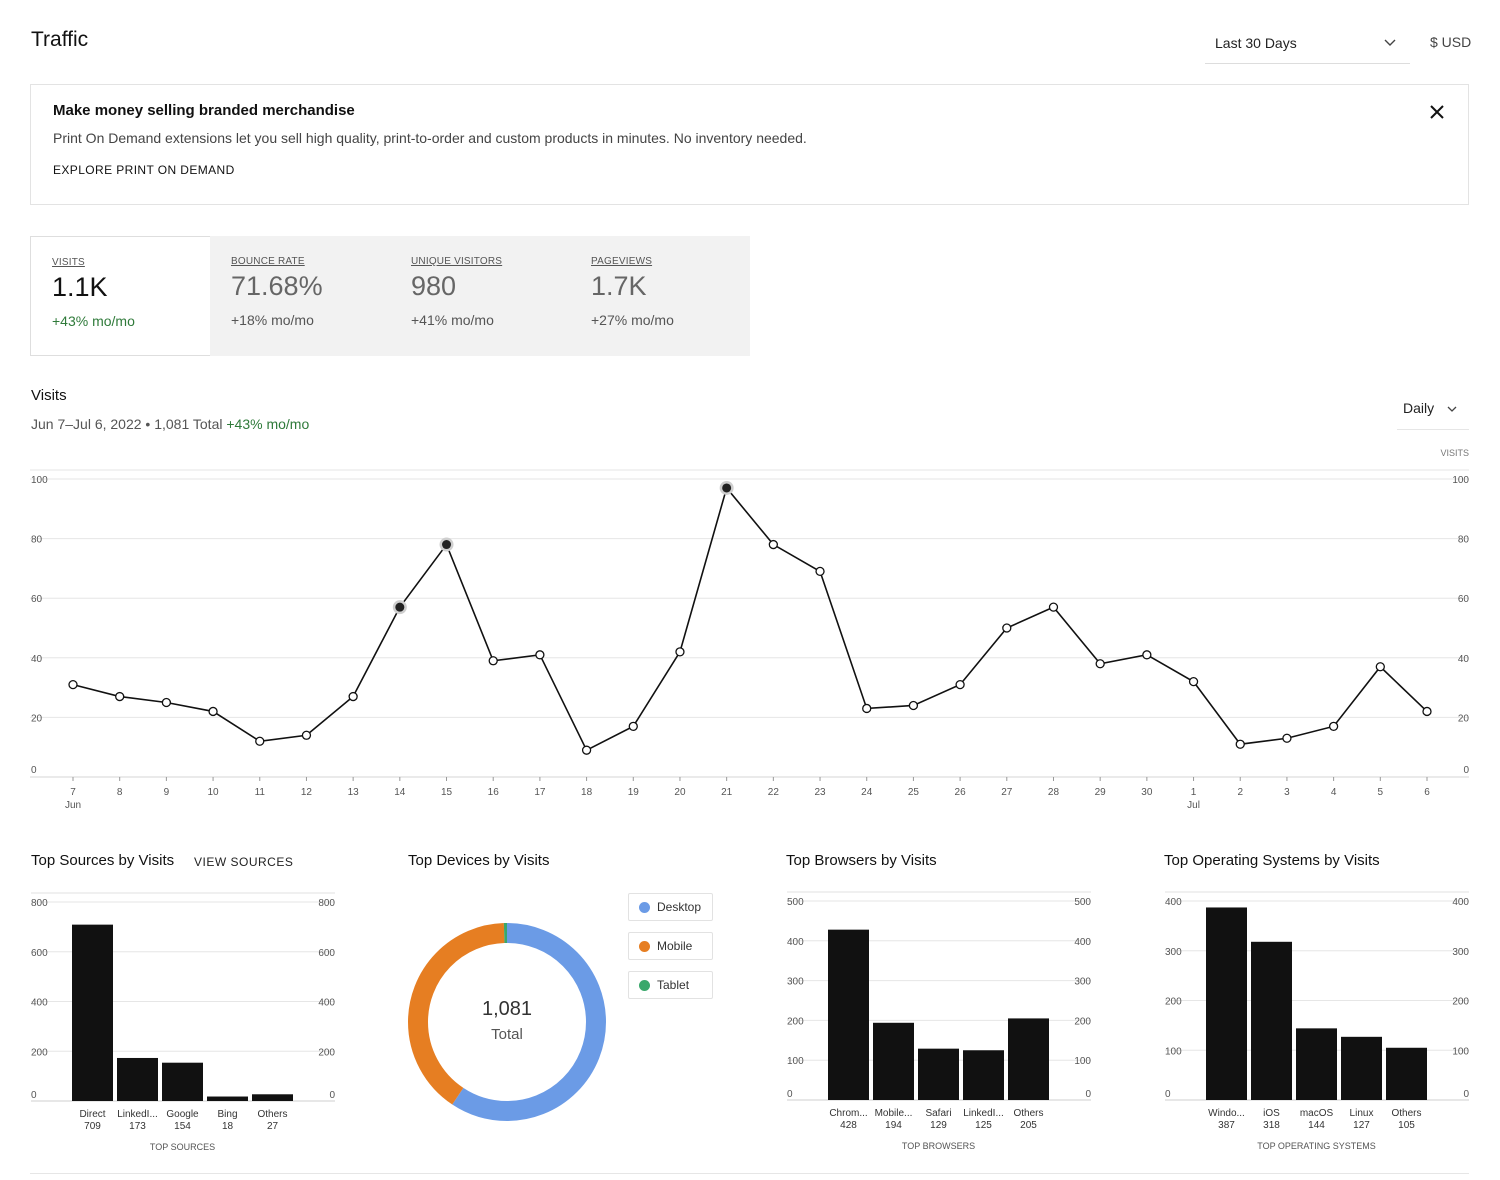 The height and width of the screenshot is (1180, 1500). Describe the element at coordinates (452, 320) in the screenshot. I see `metric-change: +41% mo/mo` at that location.